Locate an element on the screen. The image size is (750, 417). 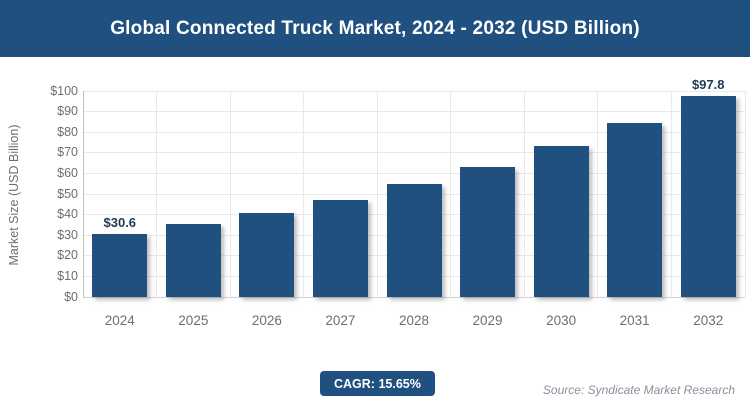
x-axis-label-2026: 2026 is located at coordinates (266, 320).